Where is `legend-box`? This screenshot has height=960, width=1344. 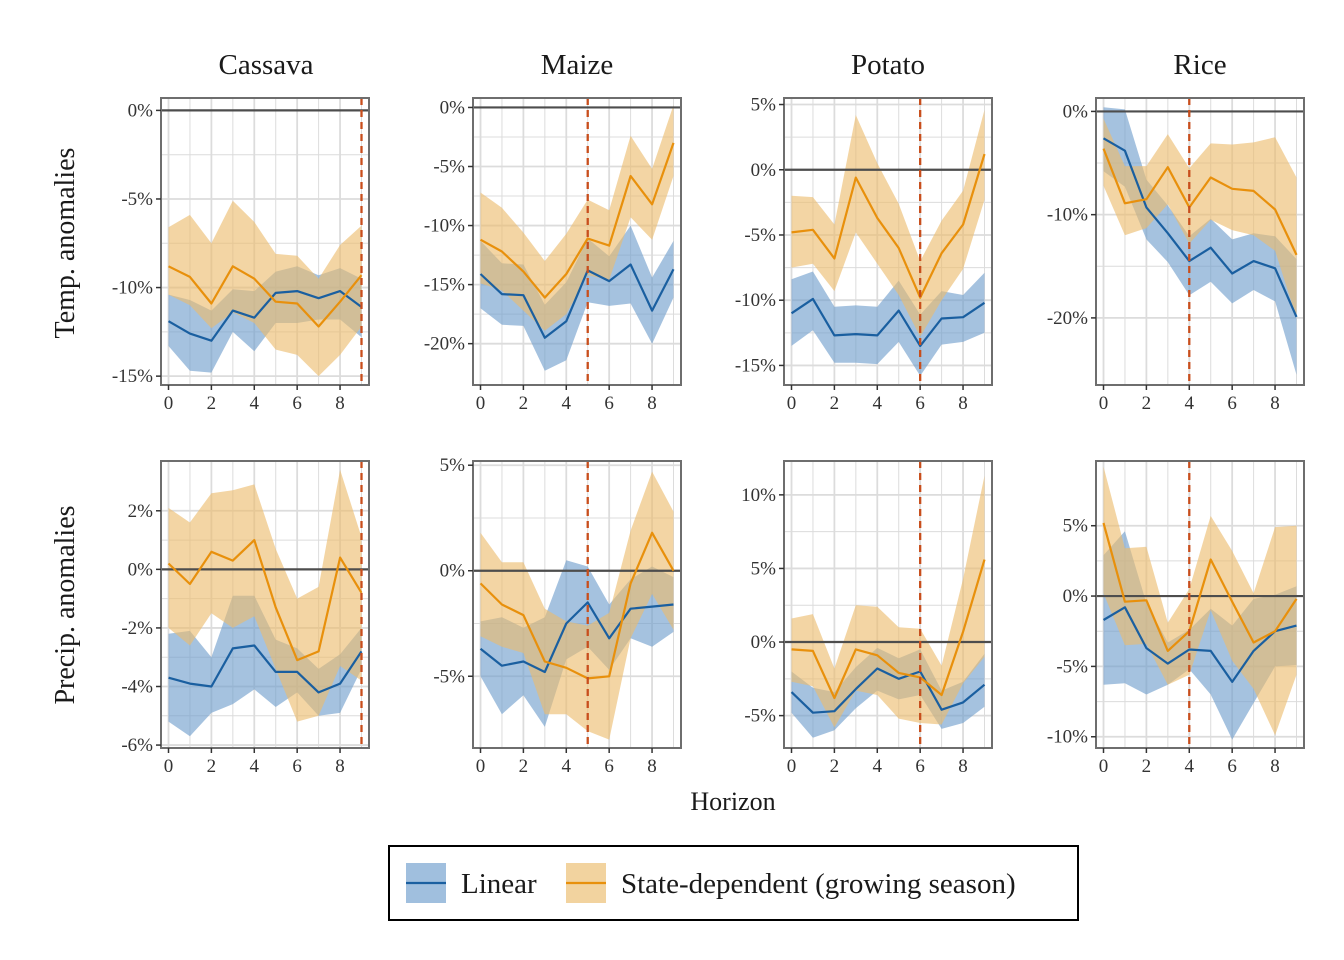
legend-box is located at coordinates (733, 883).